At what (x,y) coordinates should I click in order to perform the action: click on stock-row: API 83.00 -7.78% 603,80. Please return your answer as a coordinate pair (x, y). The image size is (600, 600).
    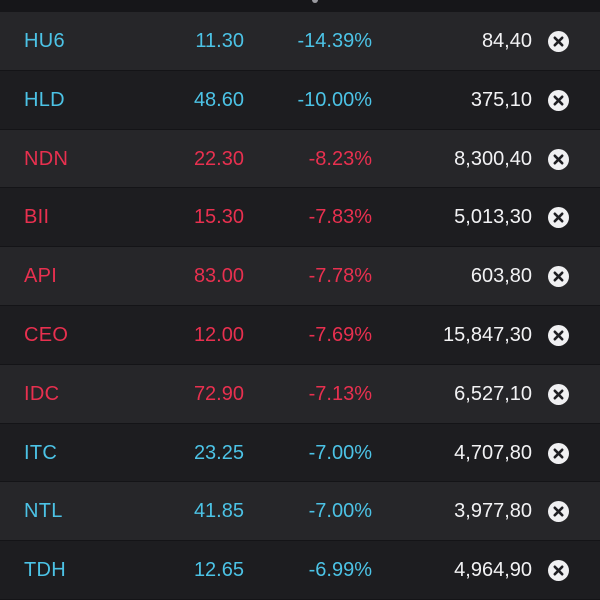
    Looking at the image, I should click on (300, 276).